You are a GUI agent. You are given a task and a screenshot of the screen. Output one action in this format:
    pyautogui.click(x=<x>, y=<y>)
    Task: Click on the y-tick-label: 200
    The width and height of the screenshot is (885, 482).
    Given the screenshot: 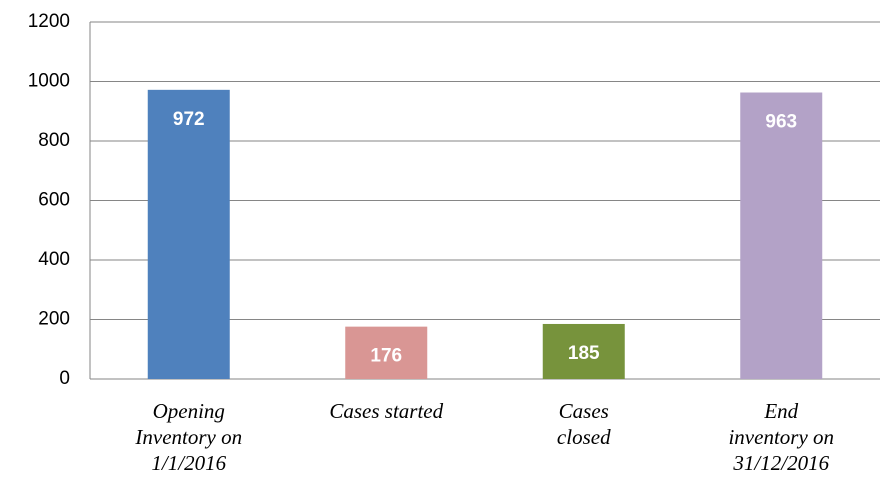 What is the action you would take?
    pyautogui.click(x=54, y=319)
    